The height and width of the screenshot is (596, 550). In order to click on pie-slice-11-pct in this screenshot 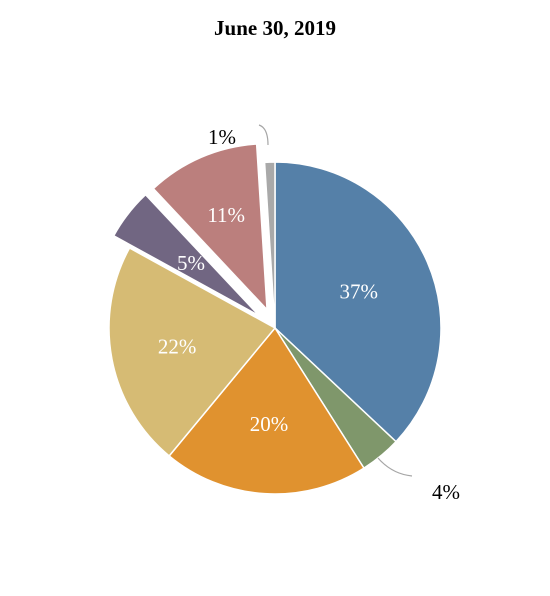, I will do `click(210, 227)`.